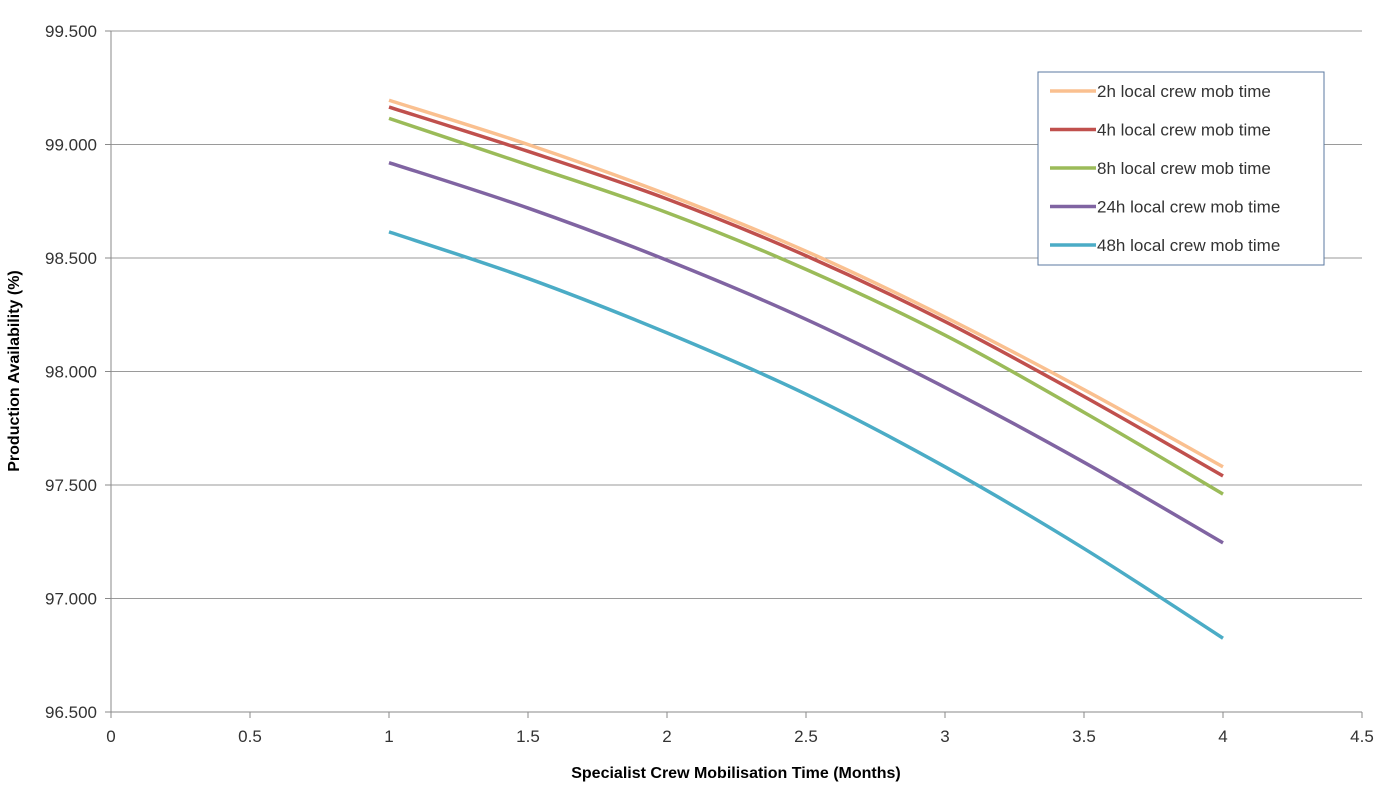 This screenshot has width=1388, height=790. Describe the element at coordinates (71, 31) in the screenshot. I see `y-tick-label: 99.500` at that location.